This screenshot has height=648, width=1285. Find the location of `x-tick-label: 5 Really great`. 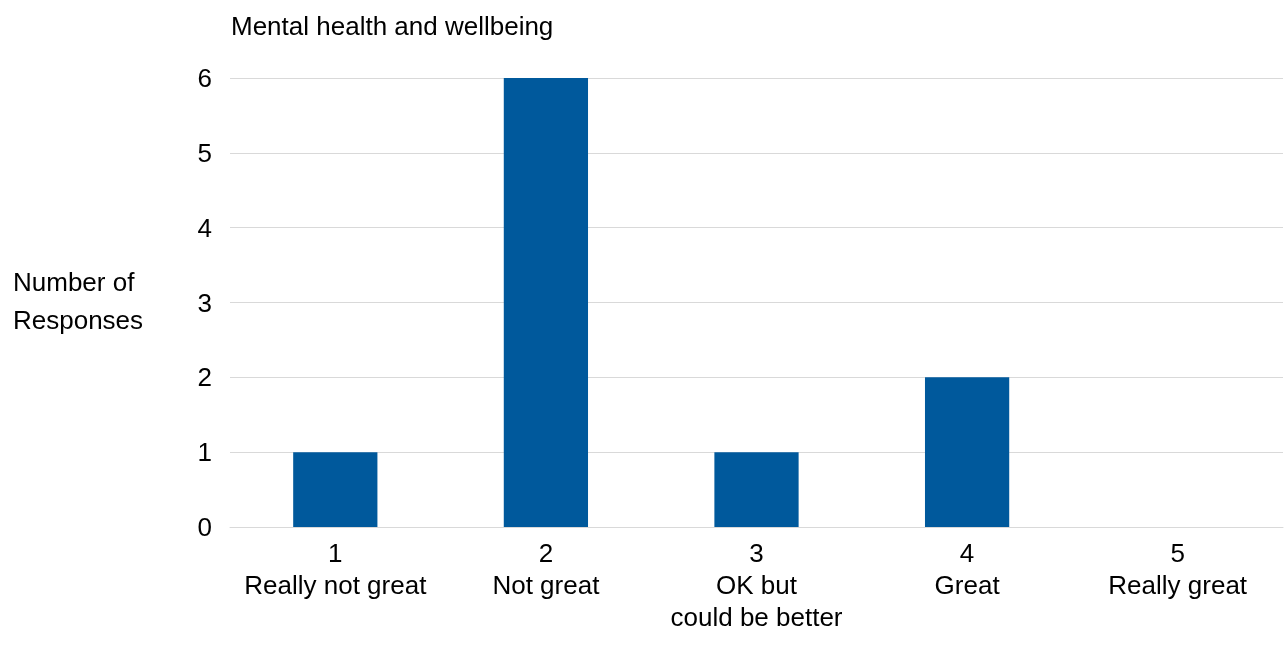

x-tick-label: 5 Really great is located at coordinates (1178, 569).